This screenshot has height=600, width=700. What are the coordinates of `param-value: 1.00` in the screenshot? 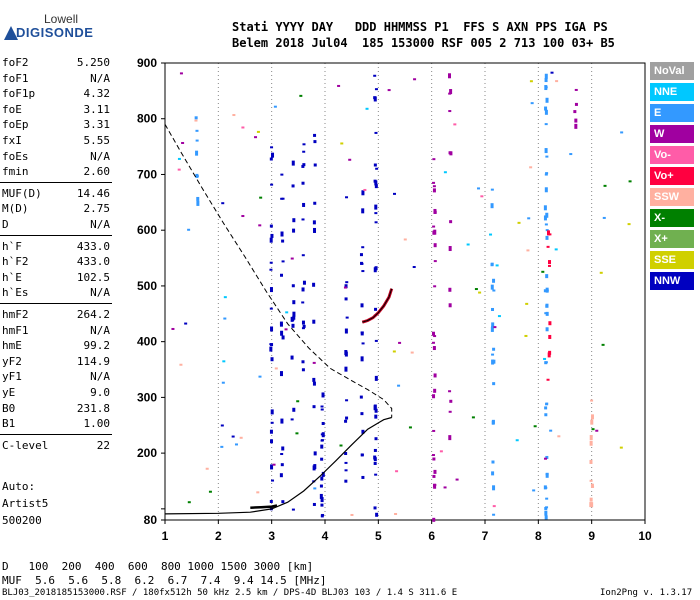 It's located at (97, 424).